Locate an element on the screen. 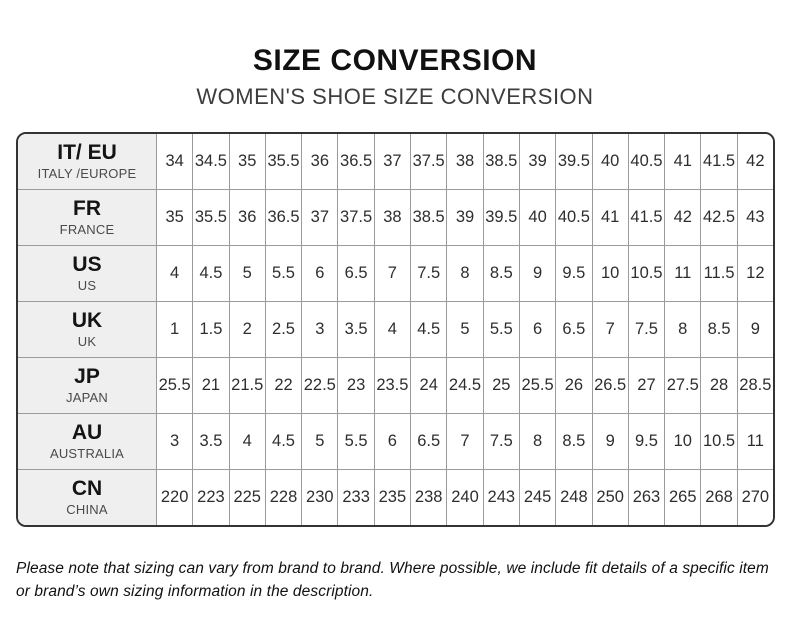  region-code: FR is located at coordinates (87, 208).